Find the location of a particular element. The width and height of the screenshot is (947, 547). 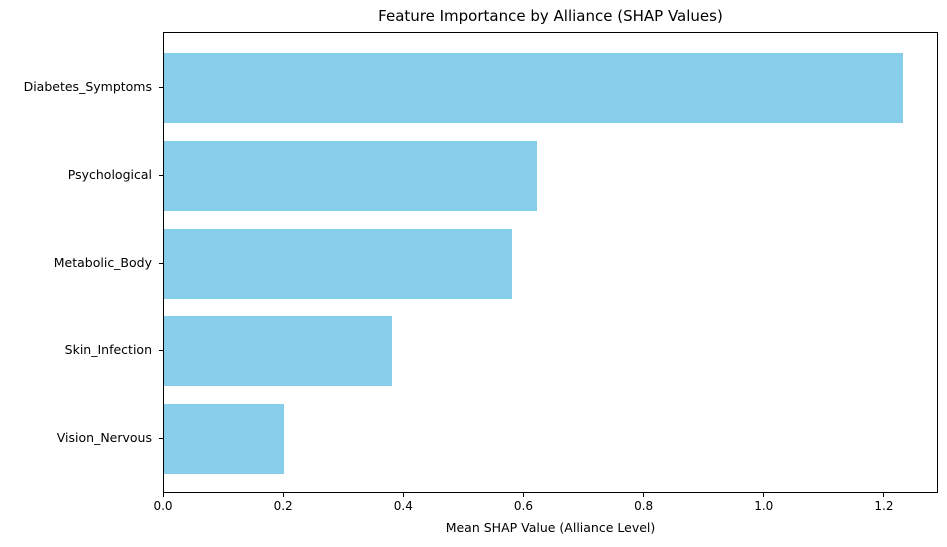

y-tick-label-psychological: Psychological is located at coordinates (109, 174).